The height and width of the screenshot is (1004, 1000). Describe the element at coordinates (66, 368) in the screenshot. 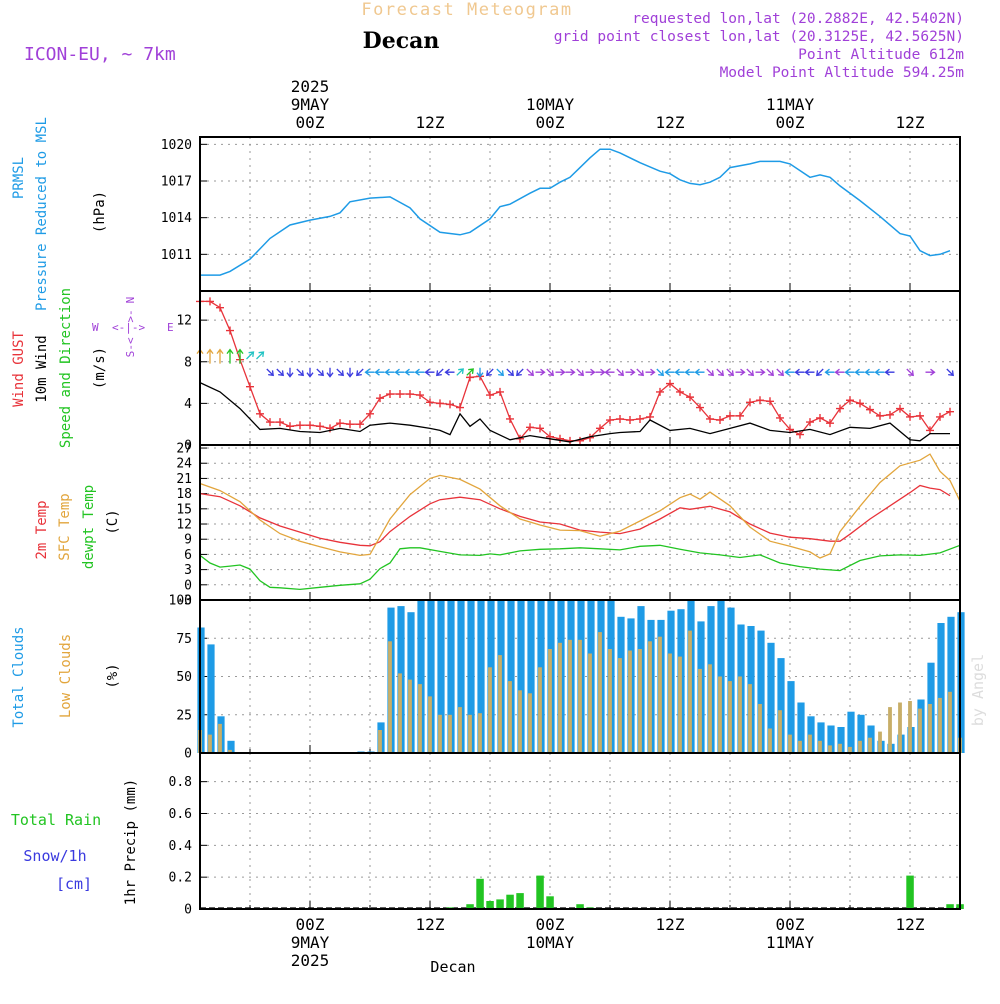

I see `wind-label-direction: Speed and Direction` at that location.